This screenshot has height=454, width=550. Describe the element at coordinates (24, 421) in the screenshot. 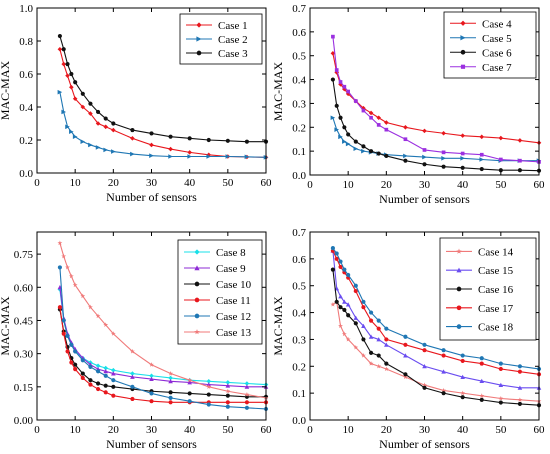

I see `y-tick-label: 0.00` at that location.